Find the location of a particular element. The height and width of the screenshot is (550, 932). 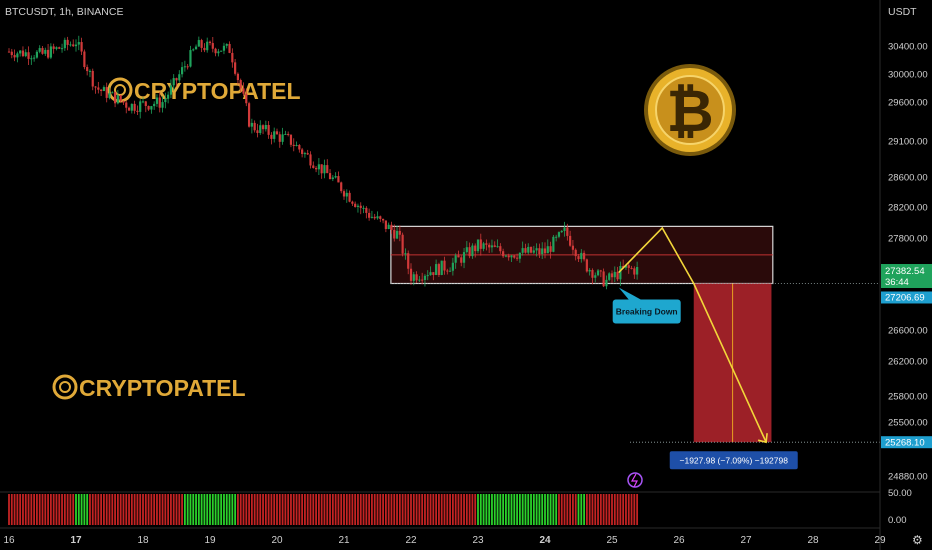

settings-gear-icon: ⚙ is located at coordinates (917, 540).